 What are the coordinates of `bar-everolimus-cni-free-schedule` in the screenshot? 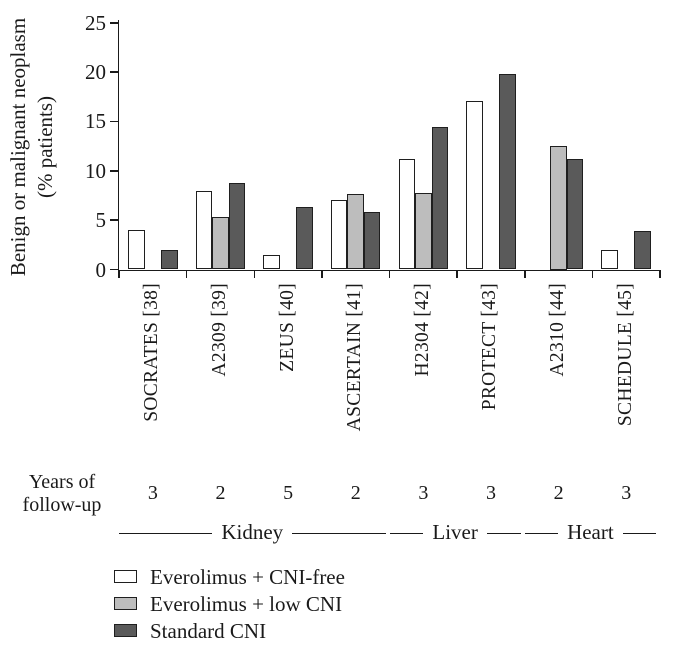 It's located at (609, 259).